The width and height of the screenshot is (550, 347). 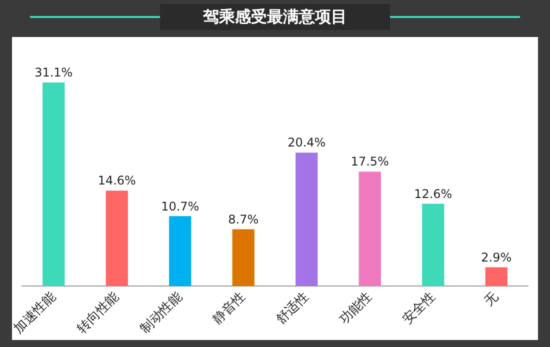 I want to click on data-label: 20.4%, so click(x=307, y=143).